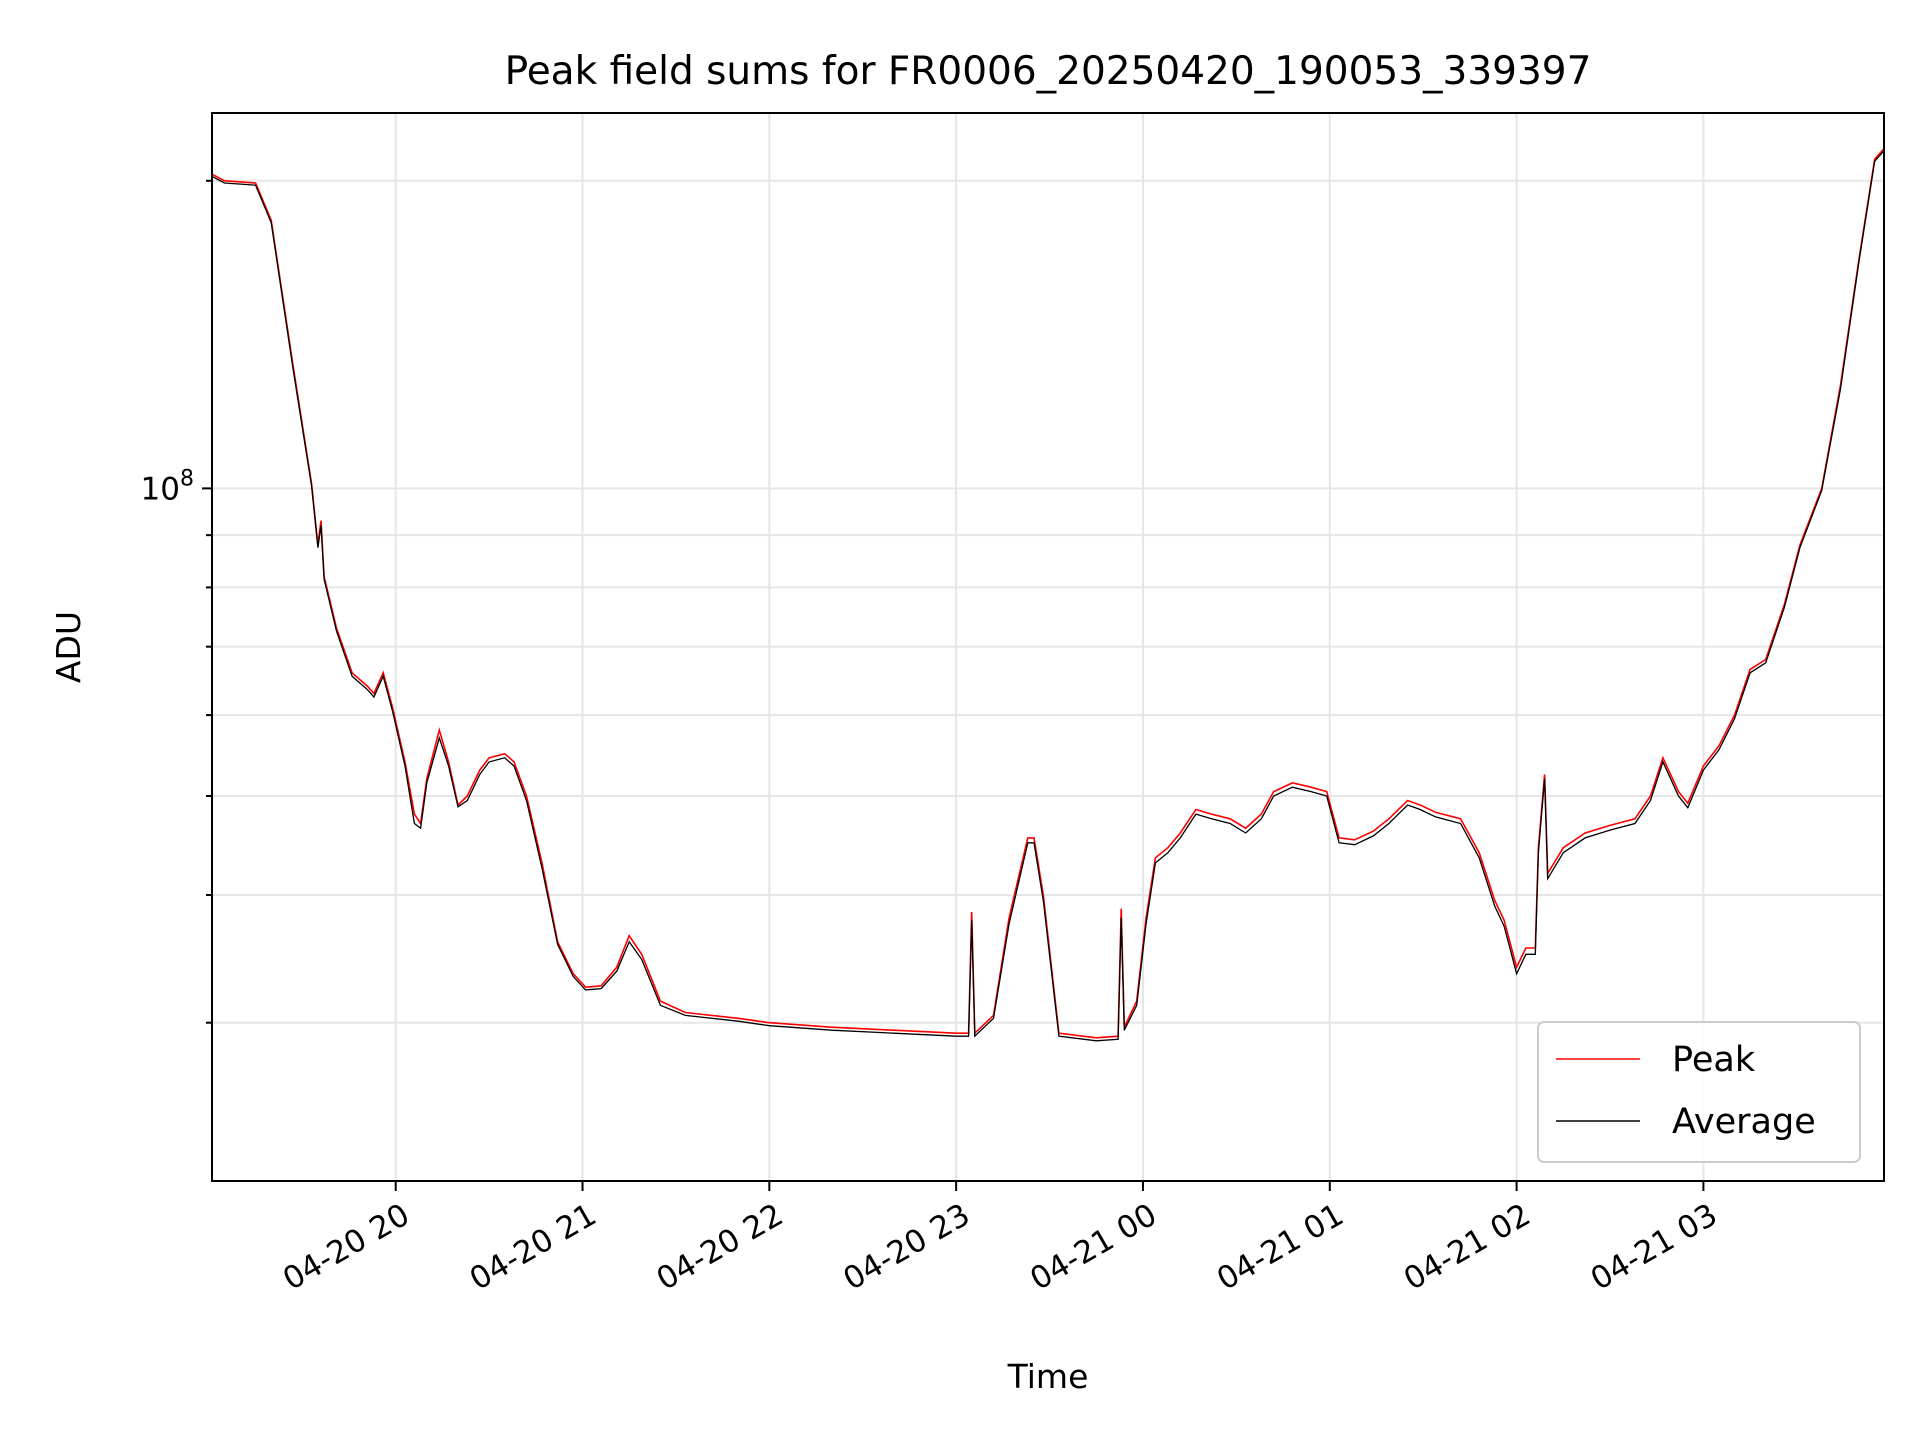 Image resolution: width=1920 pixels, height=1440 pixels. Describe the element at coordinates (906, 1247) in the screenshot. I see `x-tick-label: 04-20 23` at that location.